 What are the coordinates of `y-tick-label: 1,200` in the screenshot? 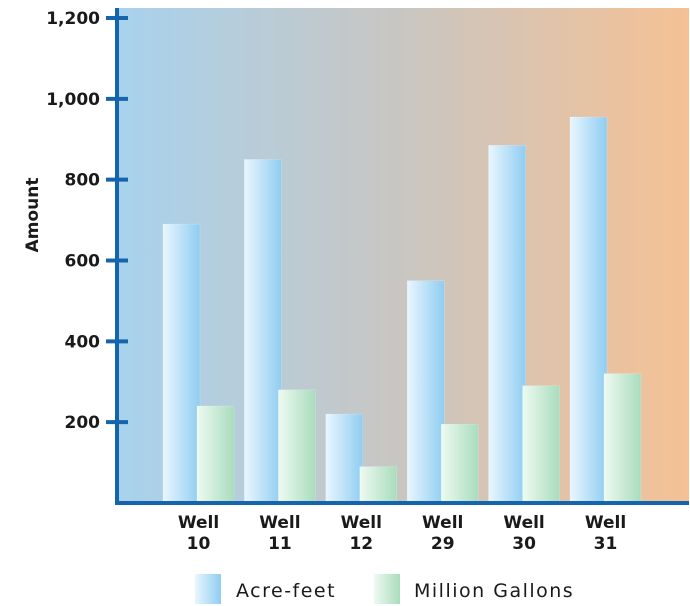 It's located at (73, 19).